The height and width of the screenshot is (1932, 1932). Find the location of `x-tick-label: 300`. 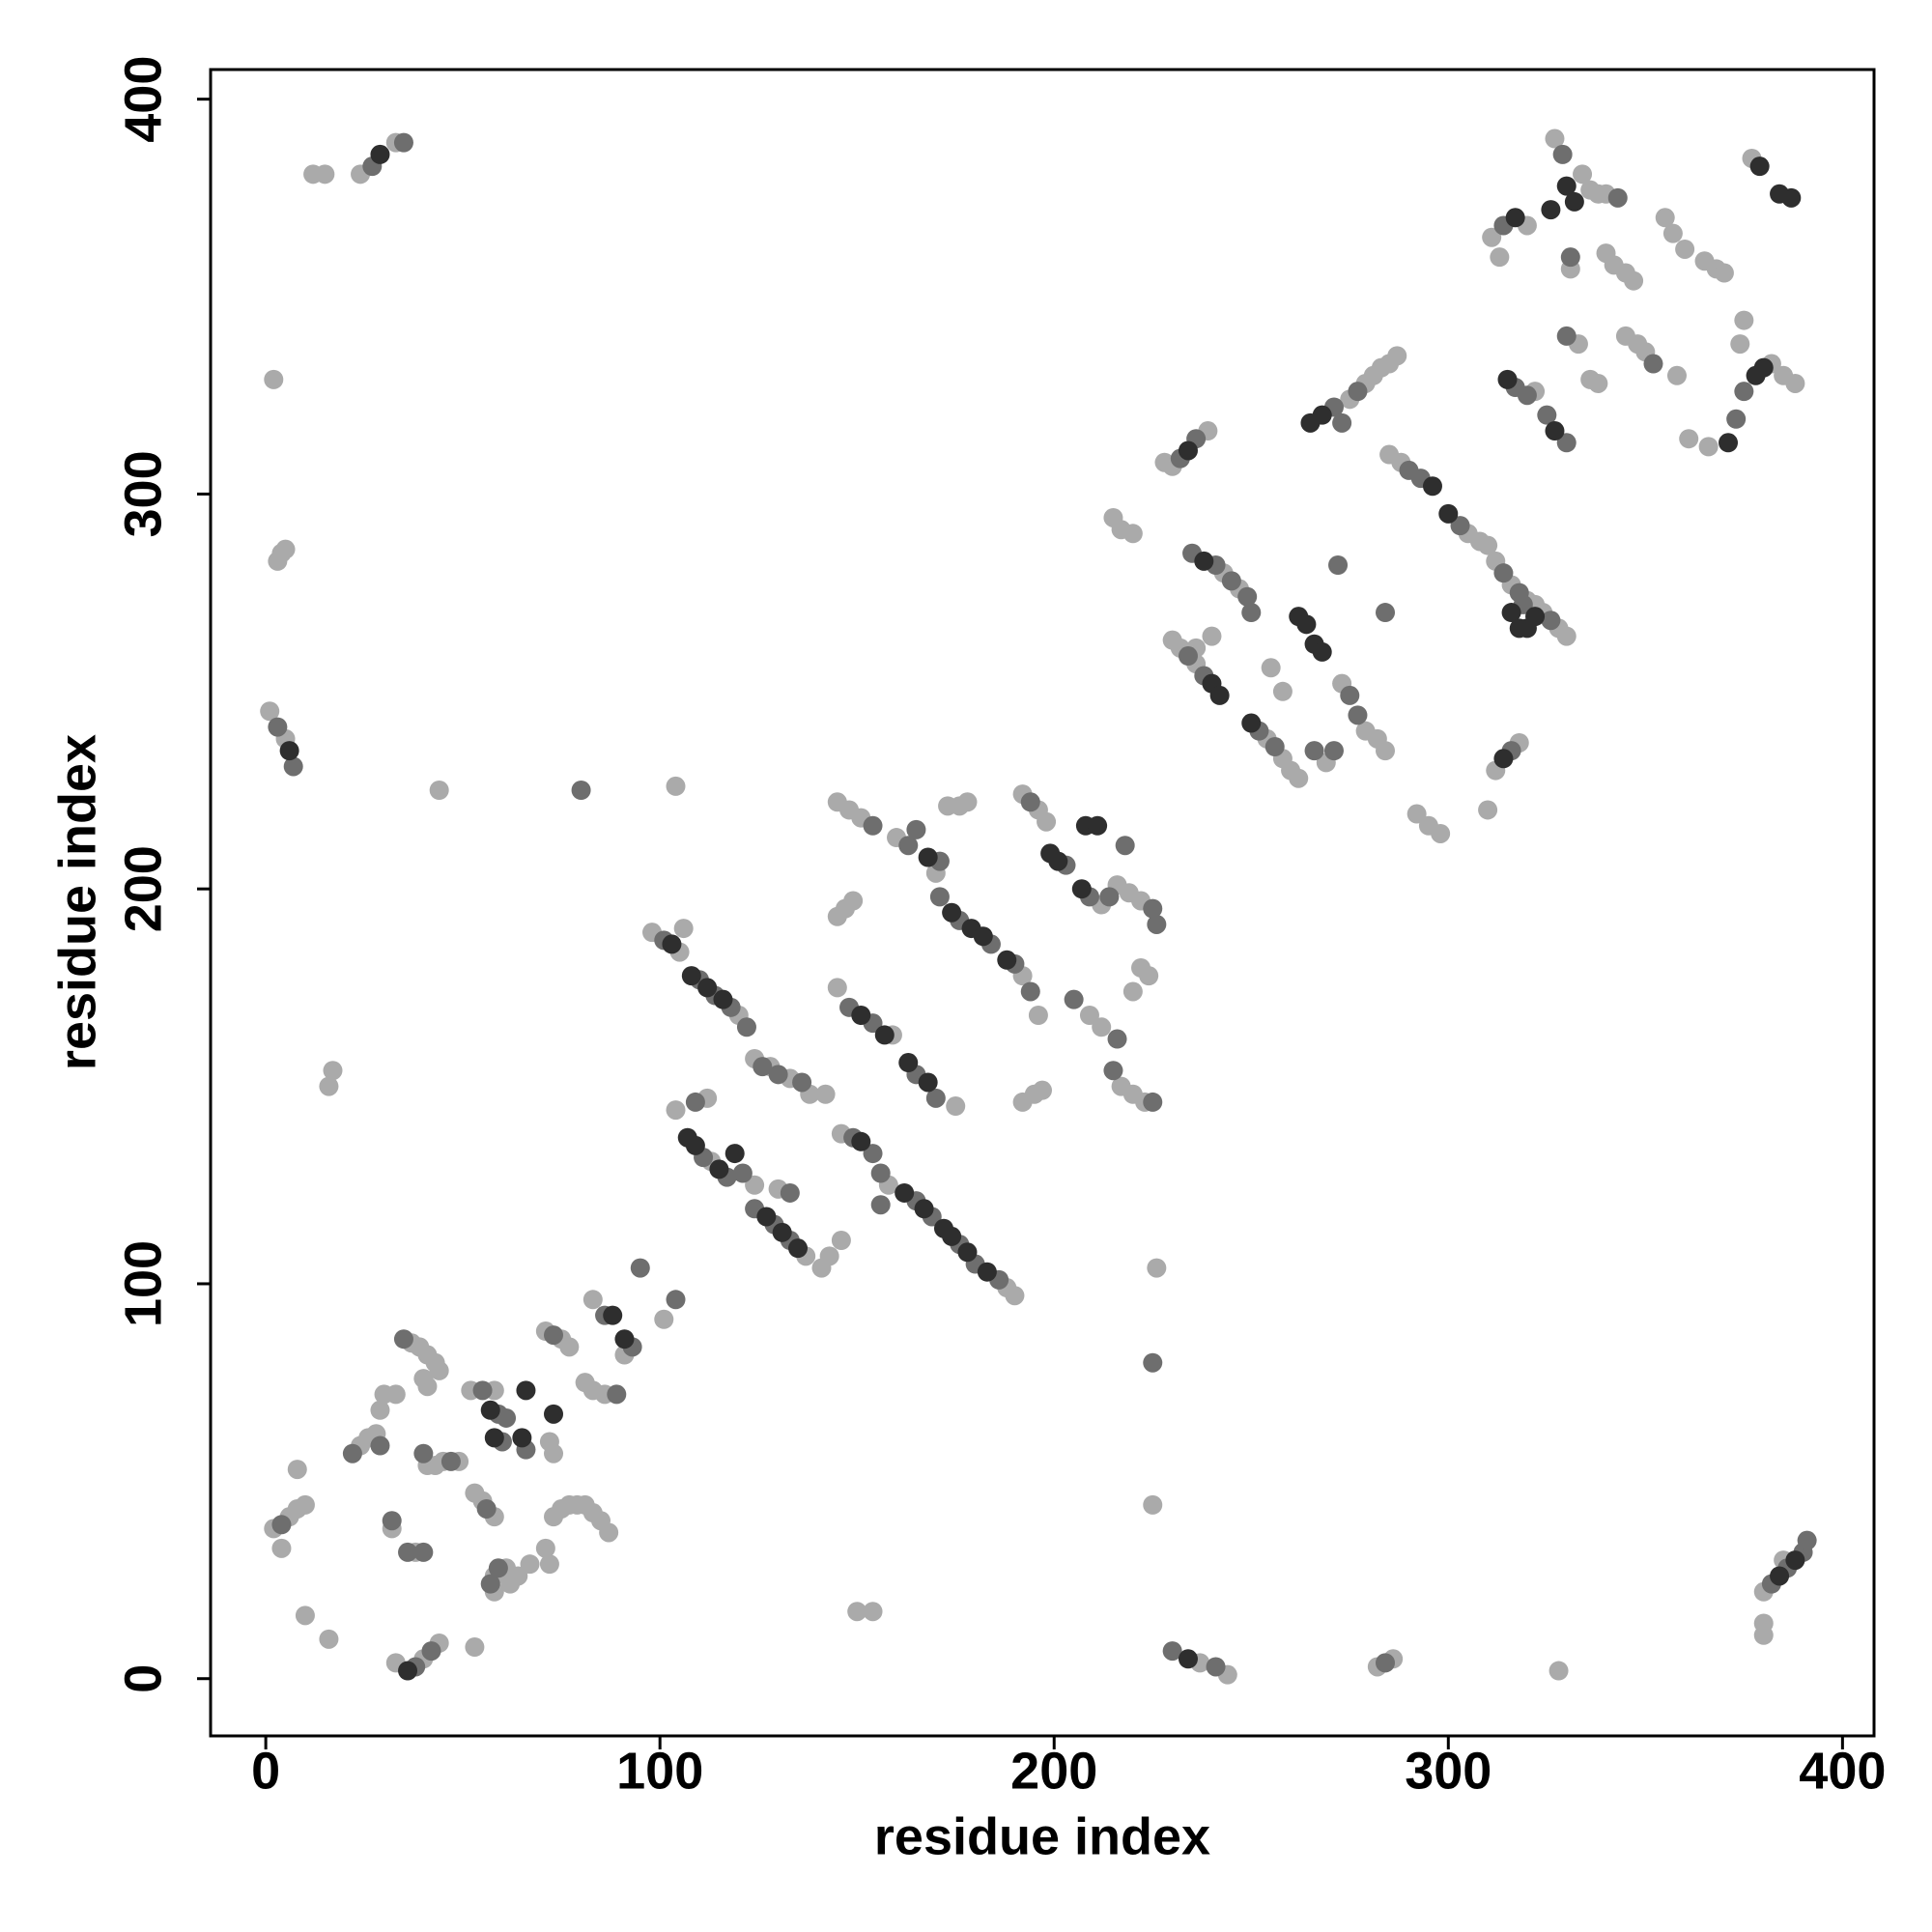

x-tick-label: 300 is located at coordinates (1448, 1771).